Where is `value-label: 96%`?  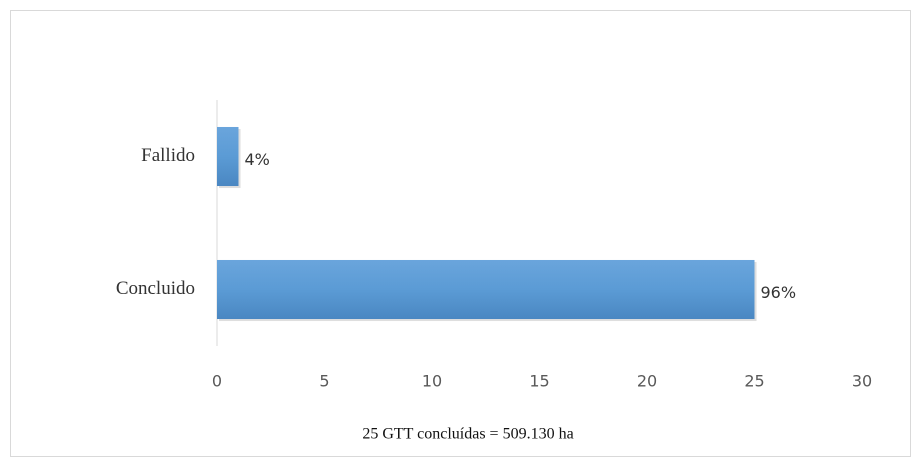 value-label: 96% is located at coordinates (779, 292).